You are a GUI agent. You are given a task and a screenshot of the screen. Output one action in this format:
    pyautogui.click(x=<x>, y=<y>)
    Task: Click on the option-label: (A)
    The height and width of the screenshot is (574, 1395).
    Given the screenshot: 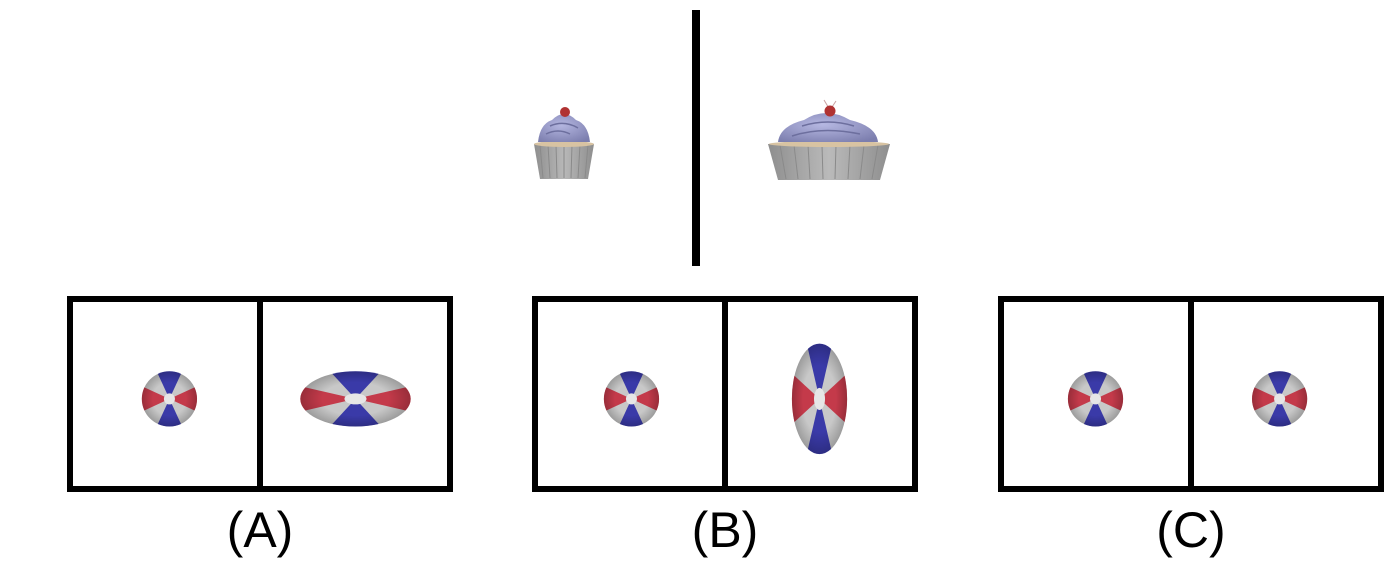 What is the action you would take?
    pyautogui.click(x=260, y=530)
    